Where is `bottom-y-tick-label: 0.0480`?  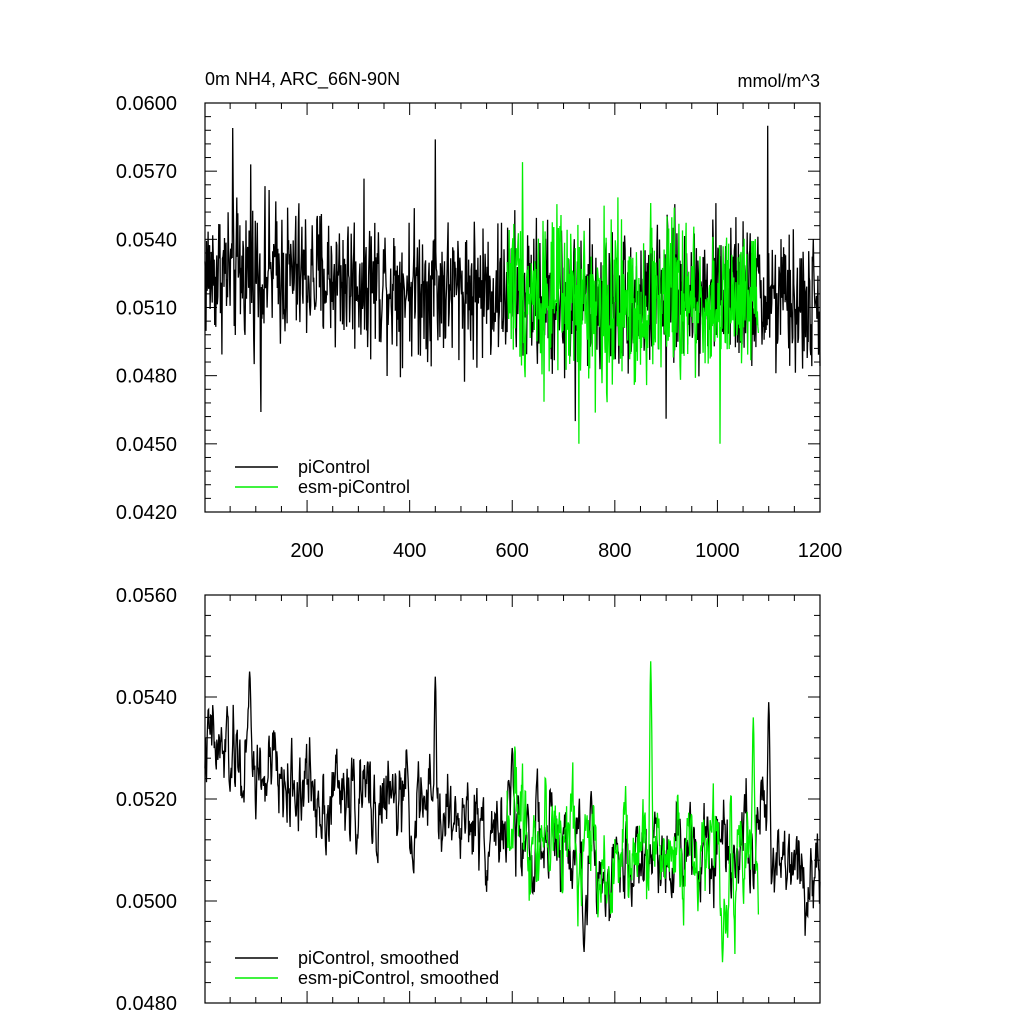
bottom-y-tick-label: 0.0480 is located at coordinates (146, 1004).